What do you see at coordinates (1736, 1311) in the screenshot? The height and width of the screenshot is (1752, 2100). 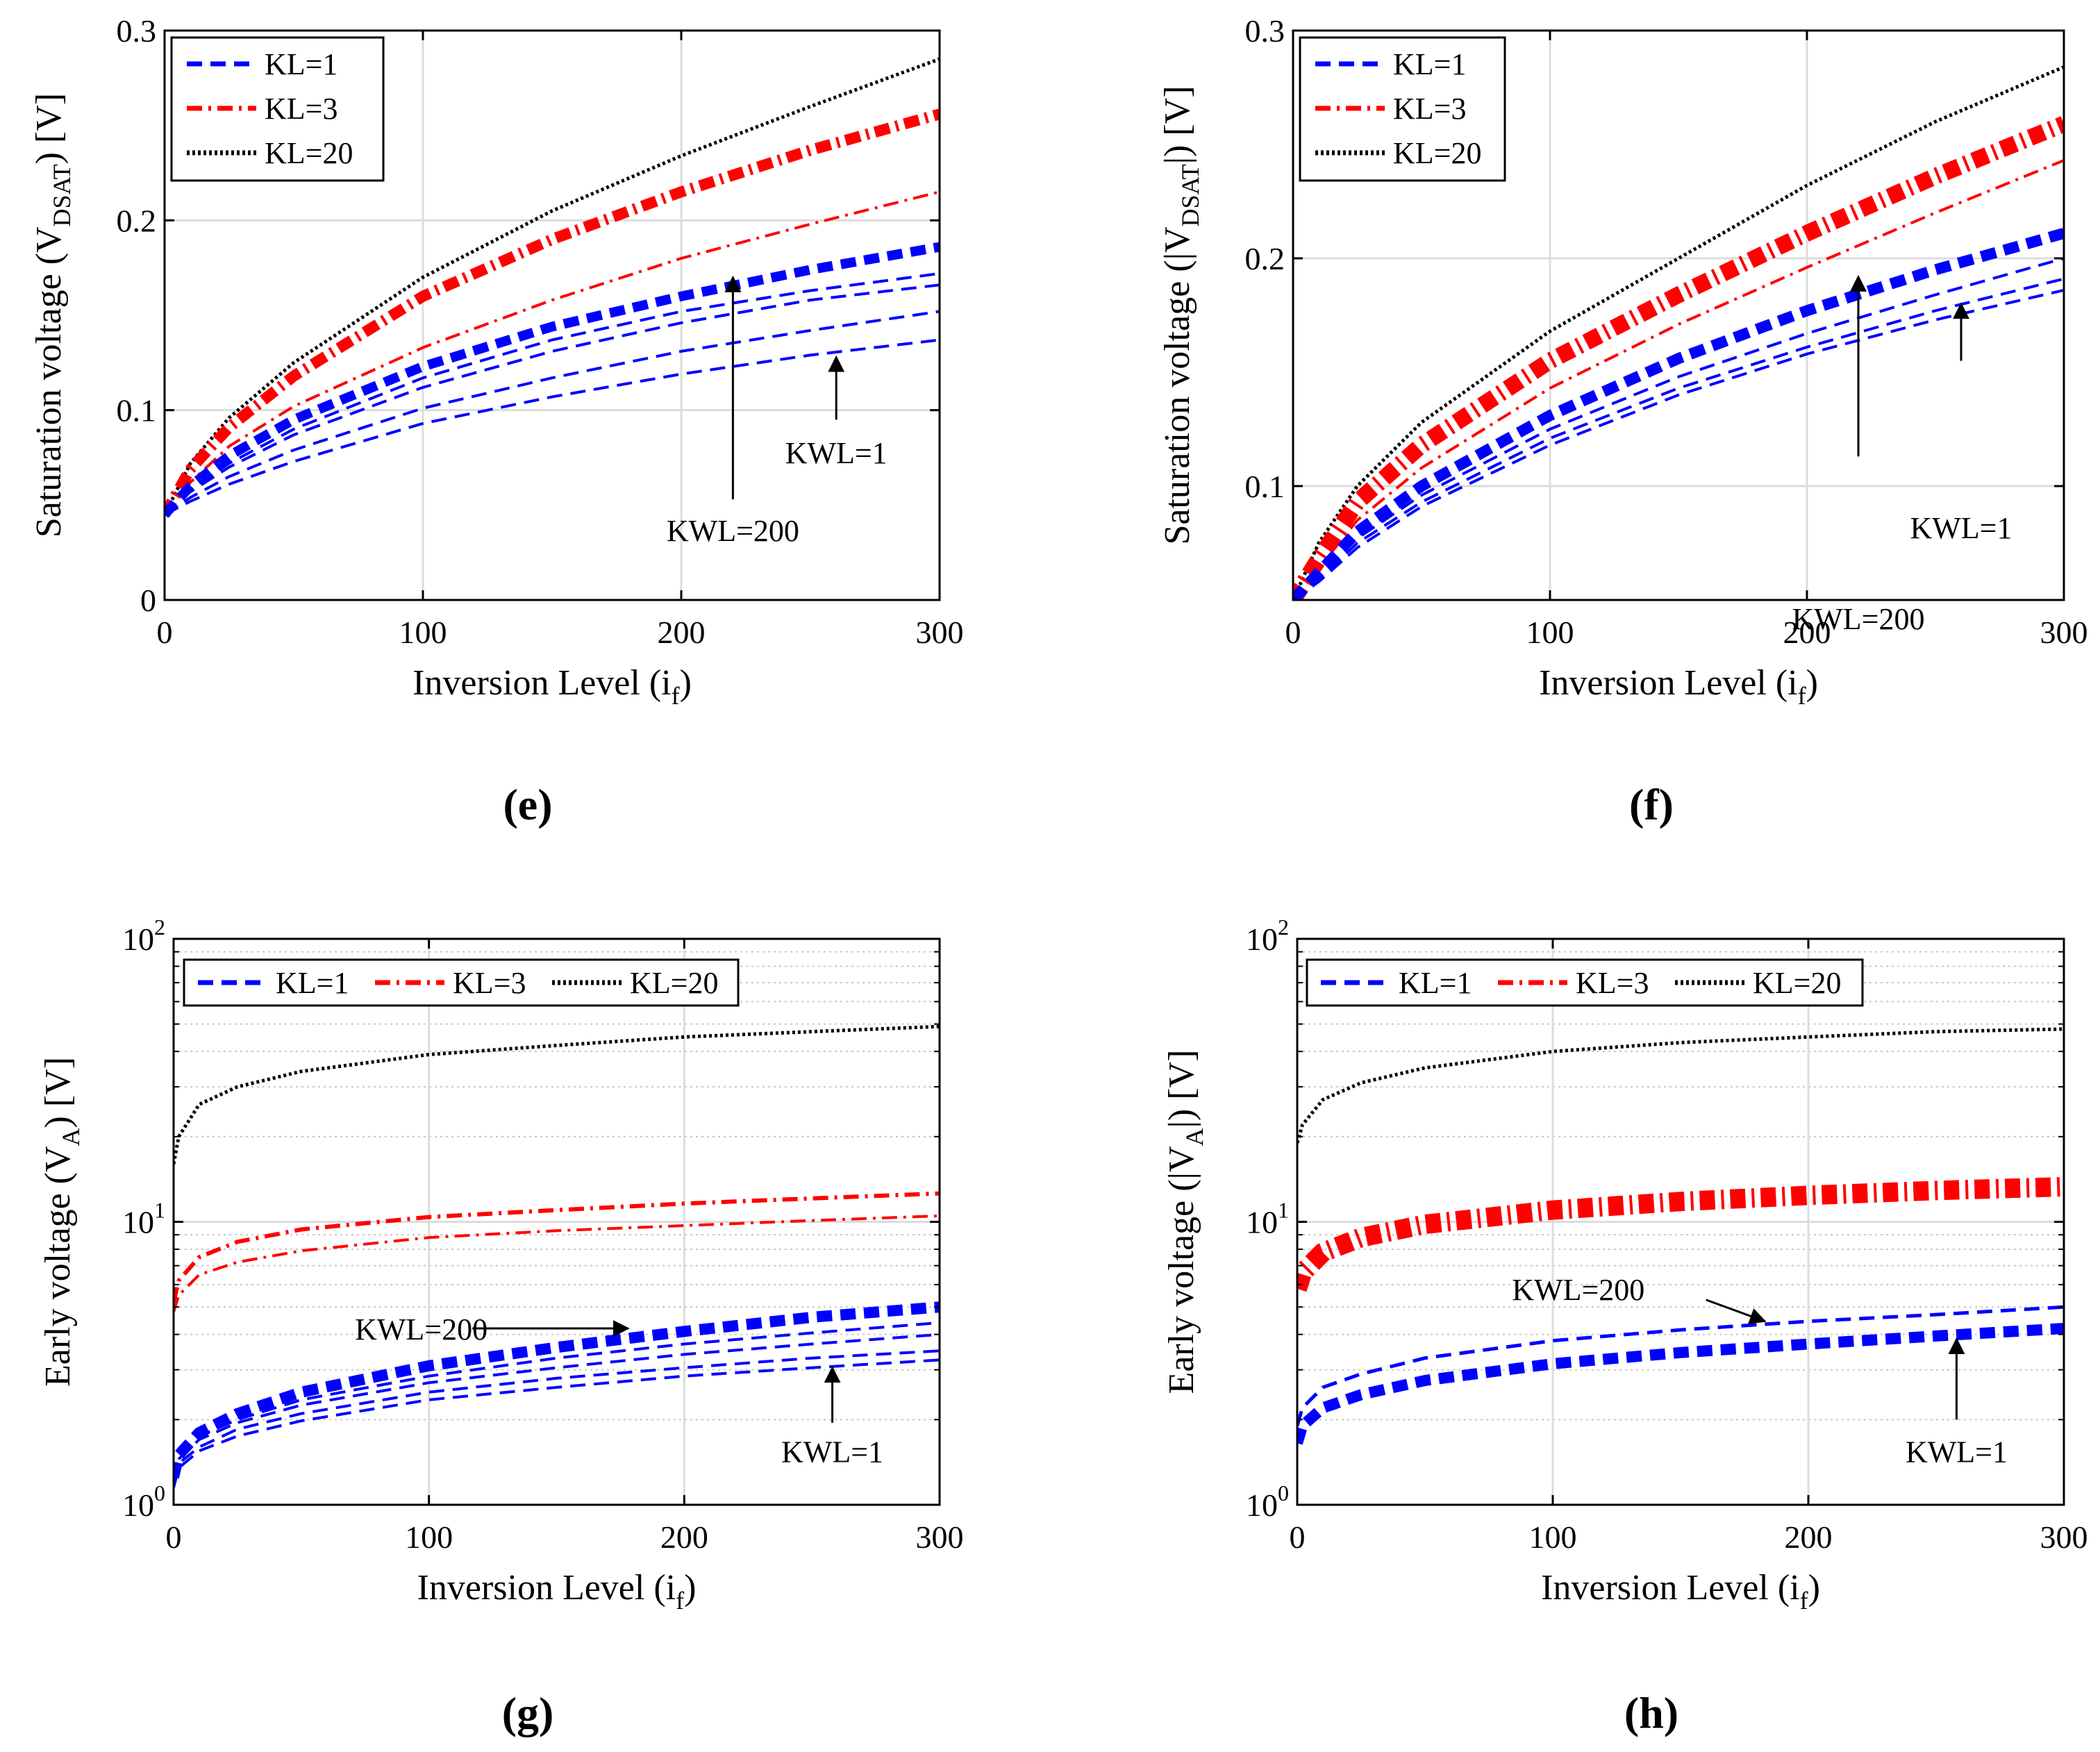 I see `annotation-arrow` at bounding box center [1736, 1311].